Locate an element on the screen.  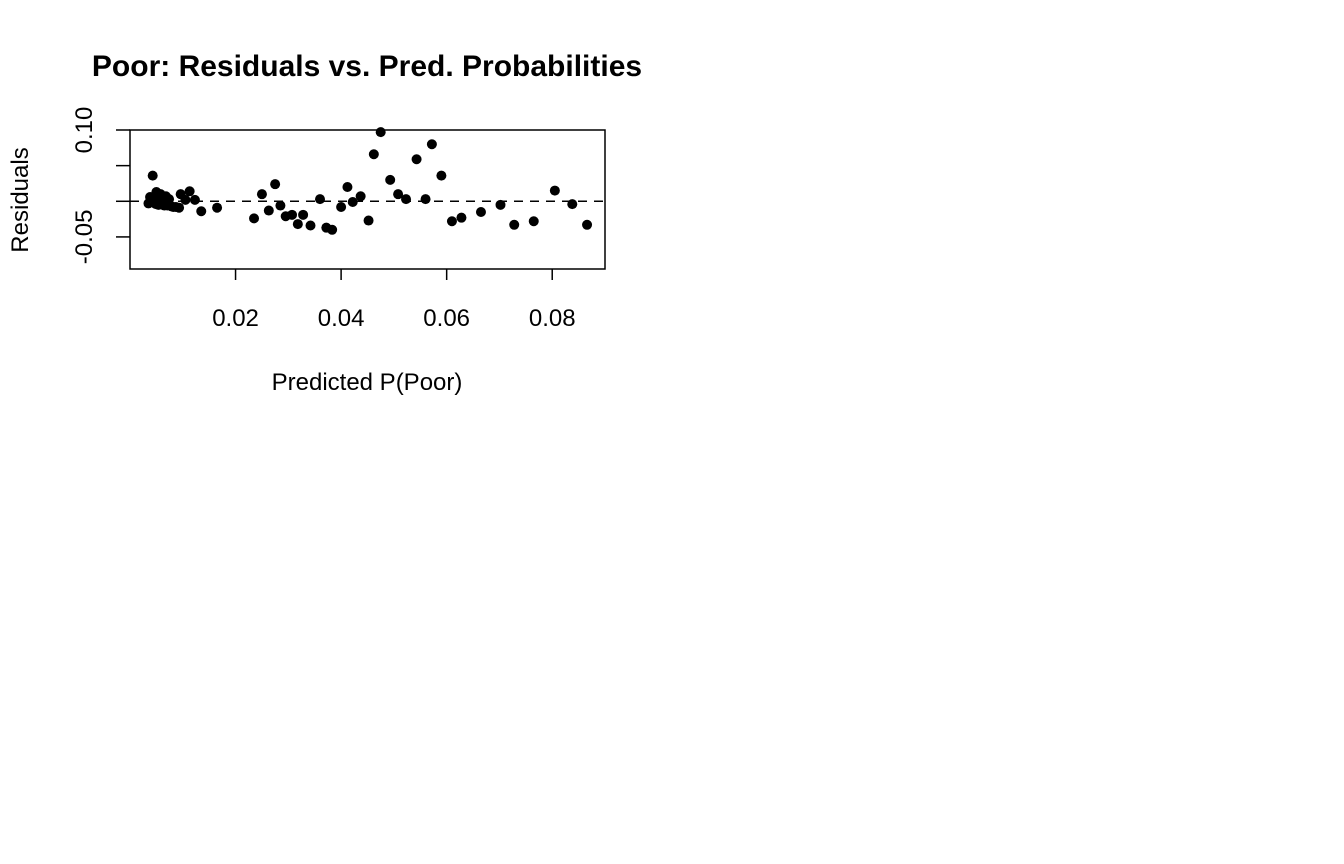
x-axis: 0.02 0.04 0.06 0.08 is located at coordinates (394, 300).